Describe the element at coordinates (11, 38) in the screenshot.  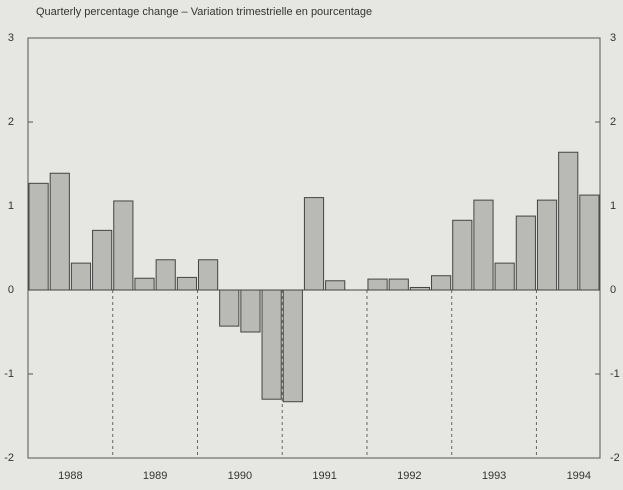
I see `y-tick-label: 3` at that location.